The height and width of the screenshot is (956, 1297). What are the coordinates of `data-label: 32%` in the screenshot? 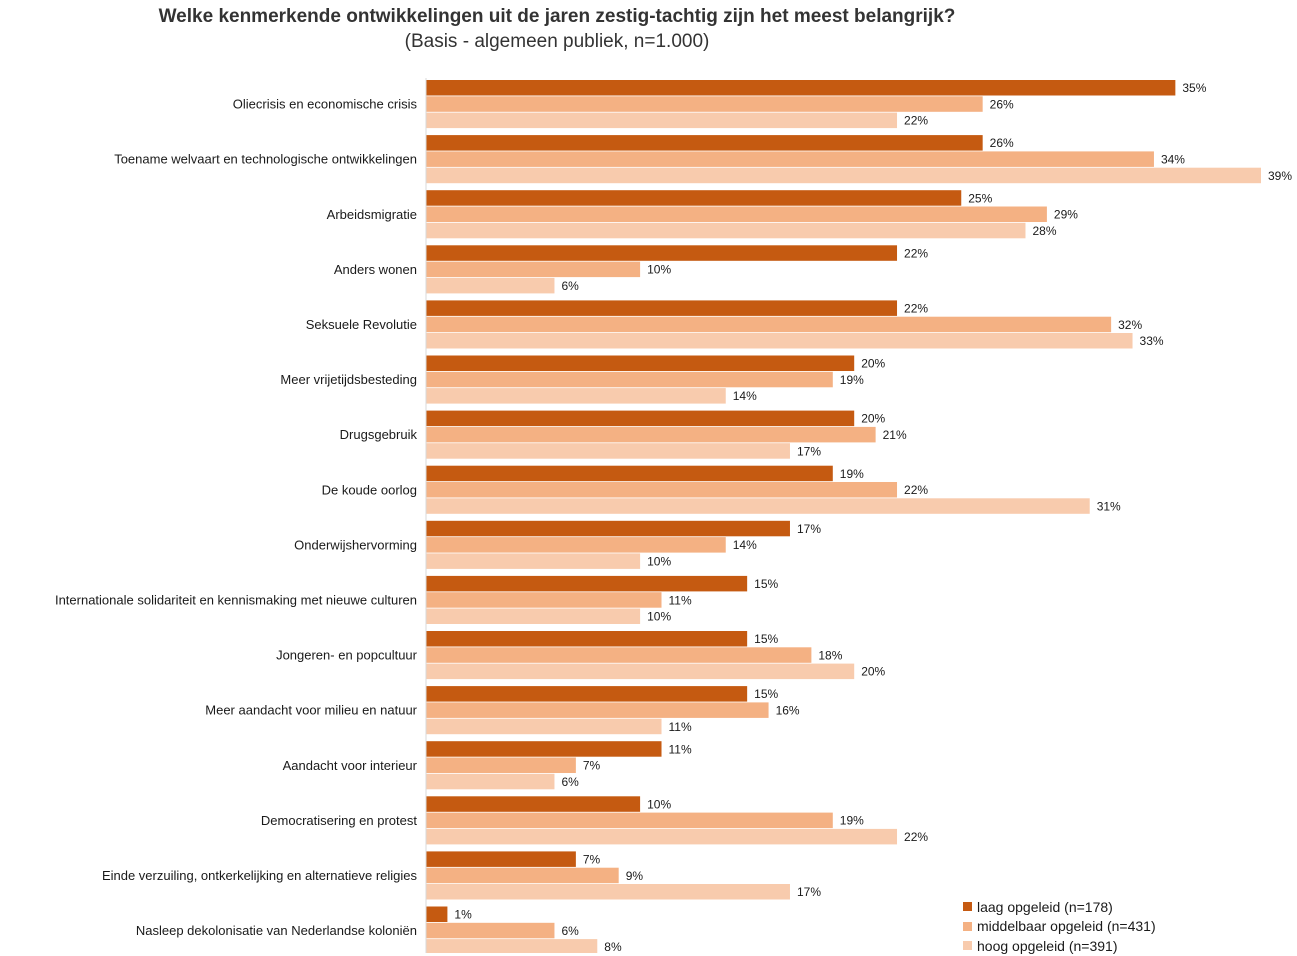 It's located at (1130, 325).